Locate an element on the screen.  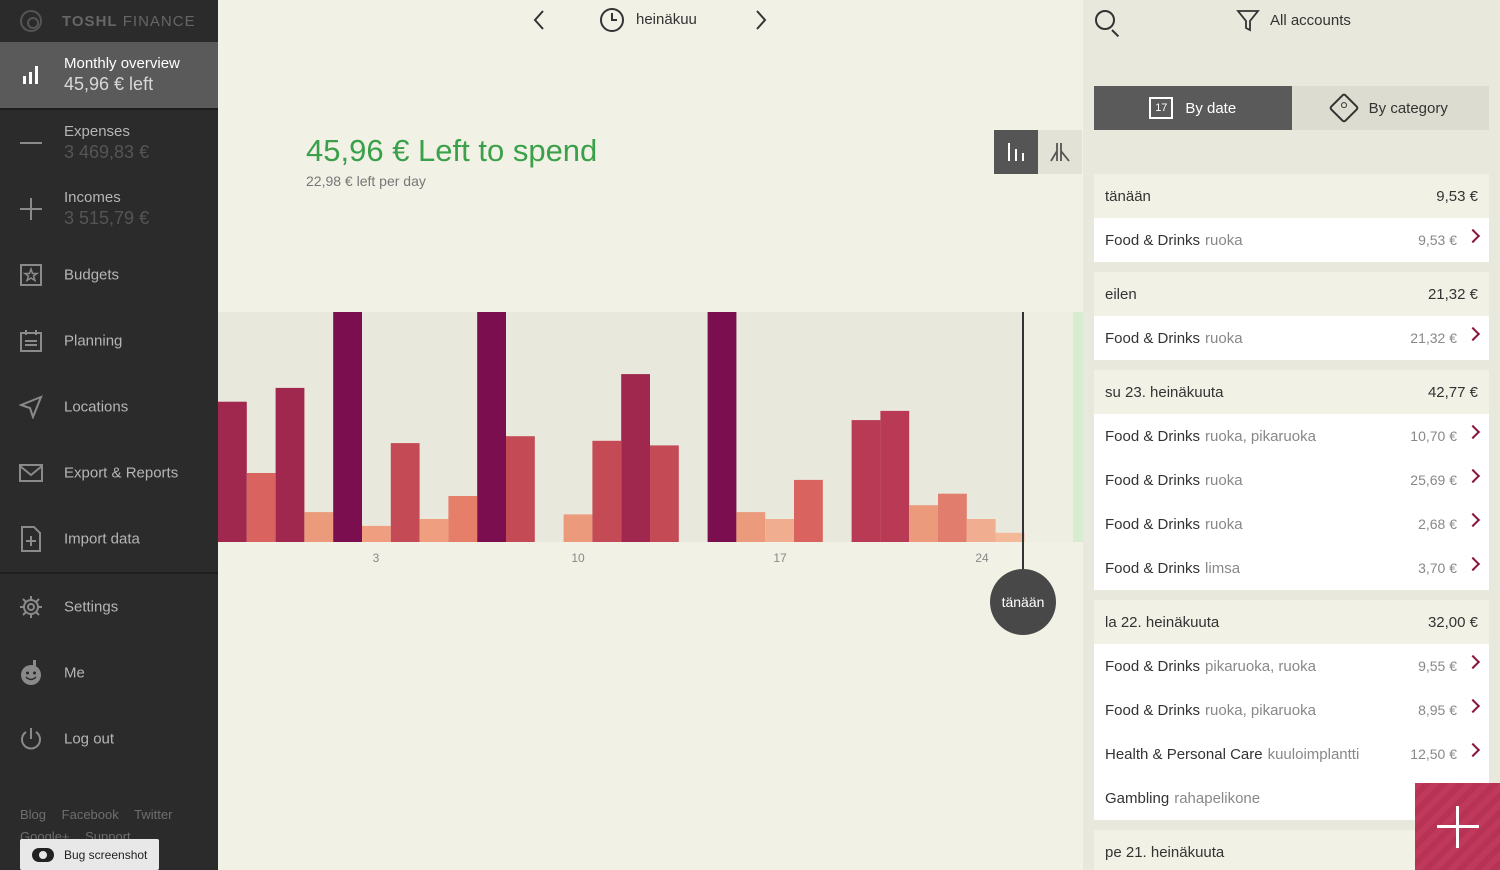
transaction-row: Food & Drinks ruoka 2,68 € is located at coordinates (1291, 524).